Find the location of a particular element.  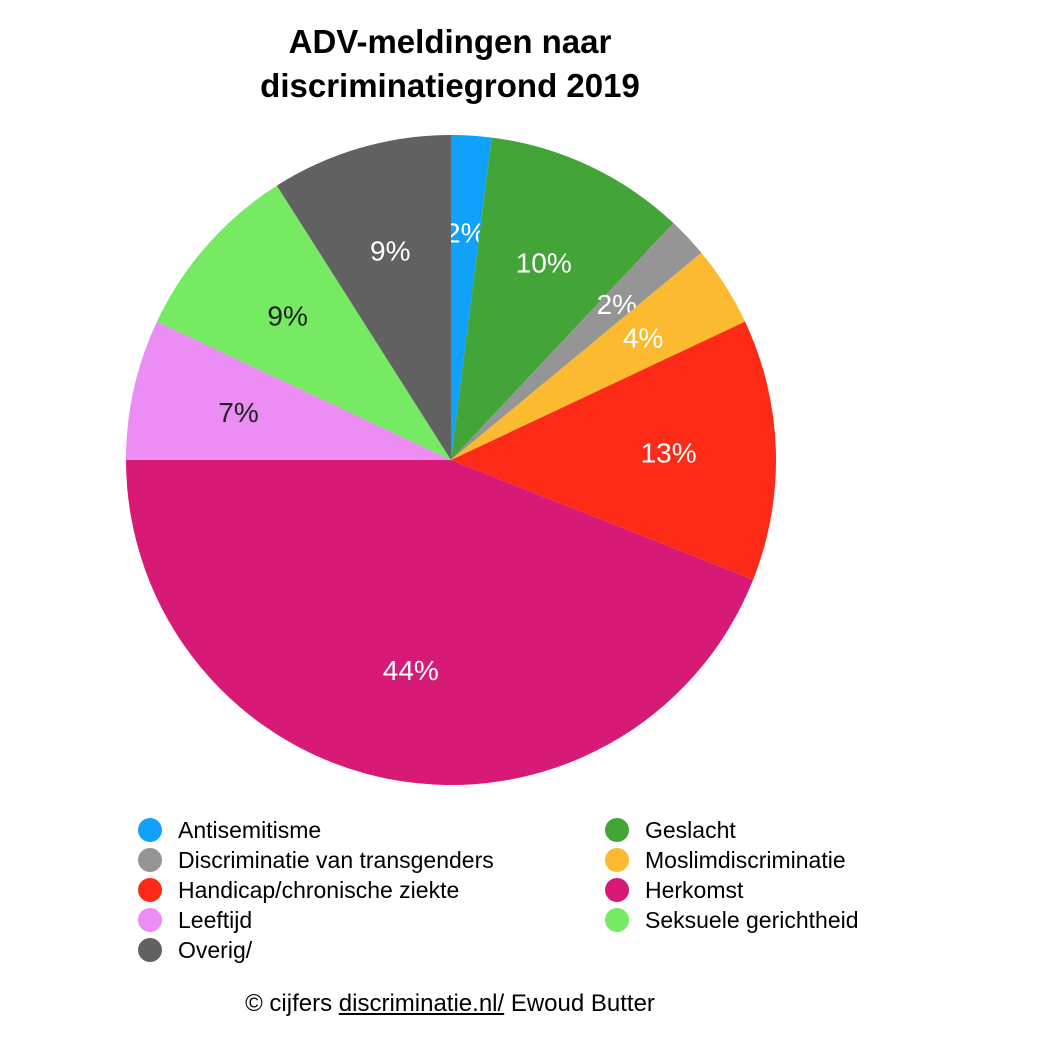

legend-swatch-moslimdiscriminatie is located at coordinates (617, 860).